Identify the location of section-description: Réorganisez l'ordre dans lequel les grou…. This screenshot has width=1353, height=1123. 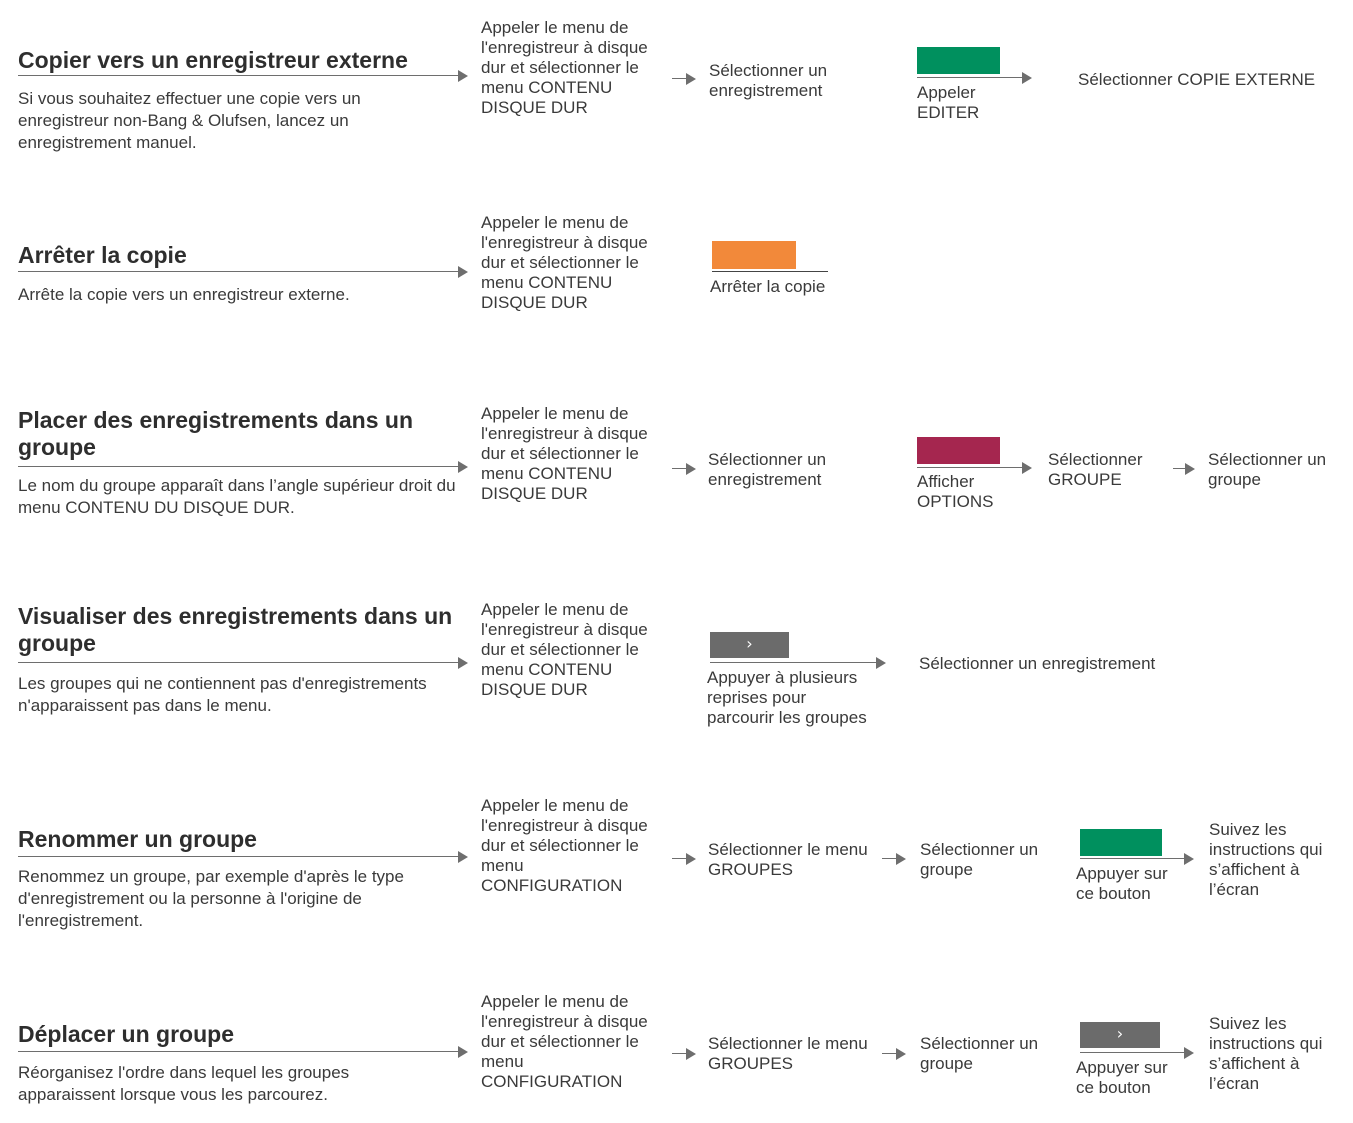
(184, 1083).